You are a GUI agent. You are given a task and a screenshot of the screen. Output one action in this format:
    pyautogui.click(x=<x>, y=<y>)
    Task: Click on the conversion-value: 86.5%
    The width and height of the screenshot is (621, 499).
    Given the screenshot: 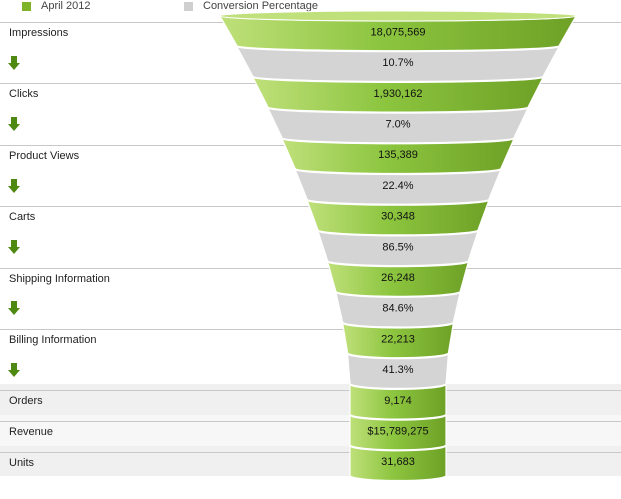 What is the action you would take?
    pyautogui.click(x=397, y=247)
    